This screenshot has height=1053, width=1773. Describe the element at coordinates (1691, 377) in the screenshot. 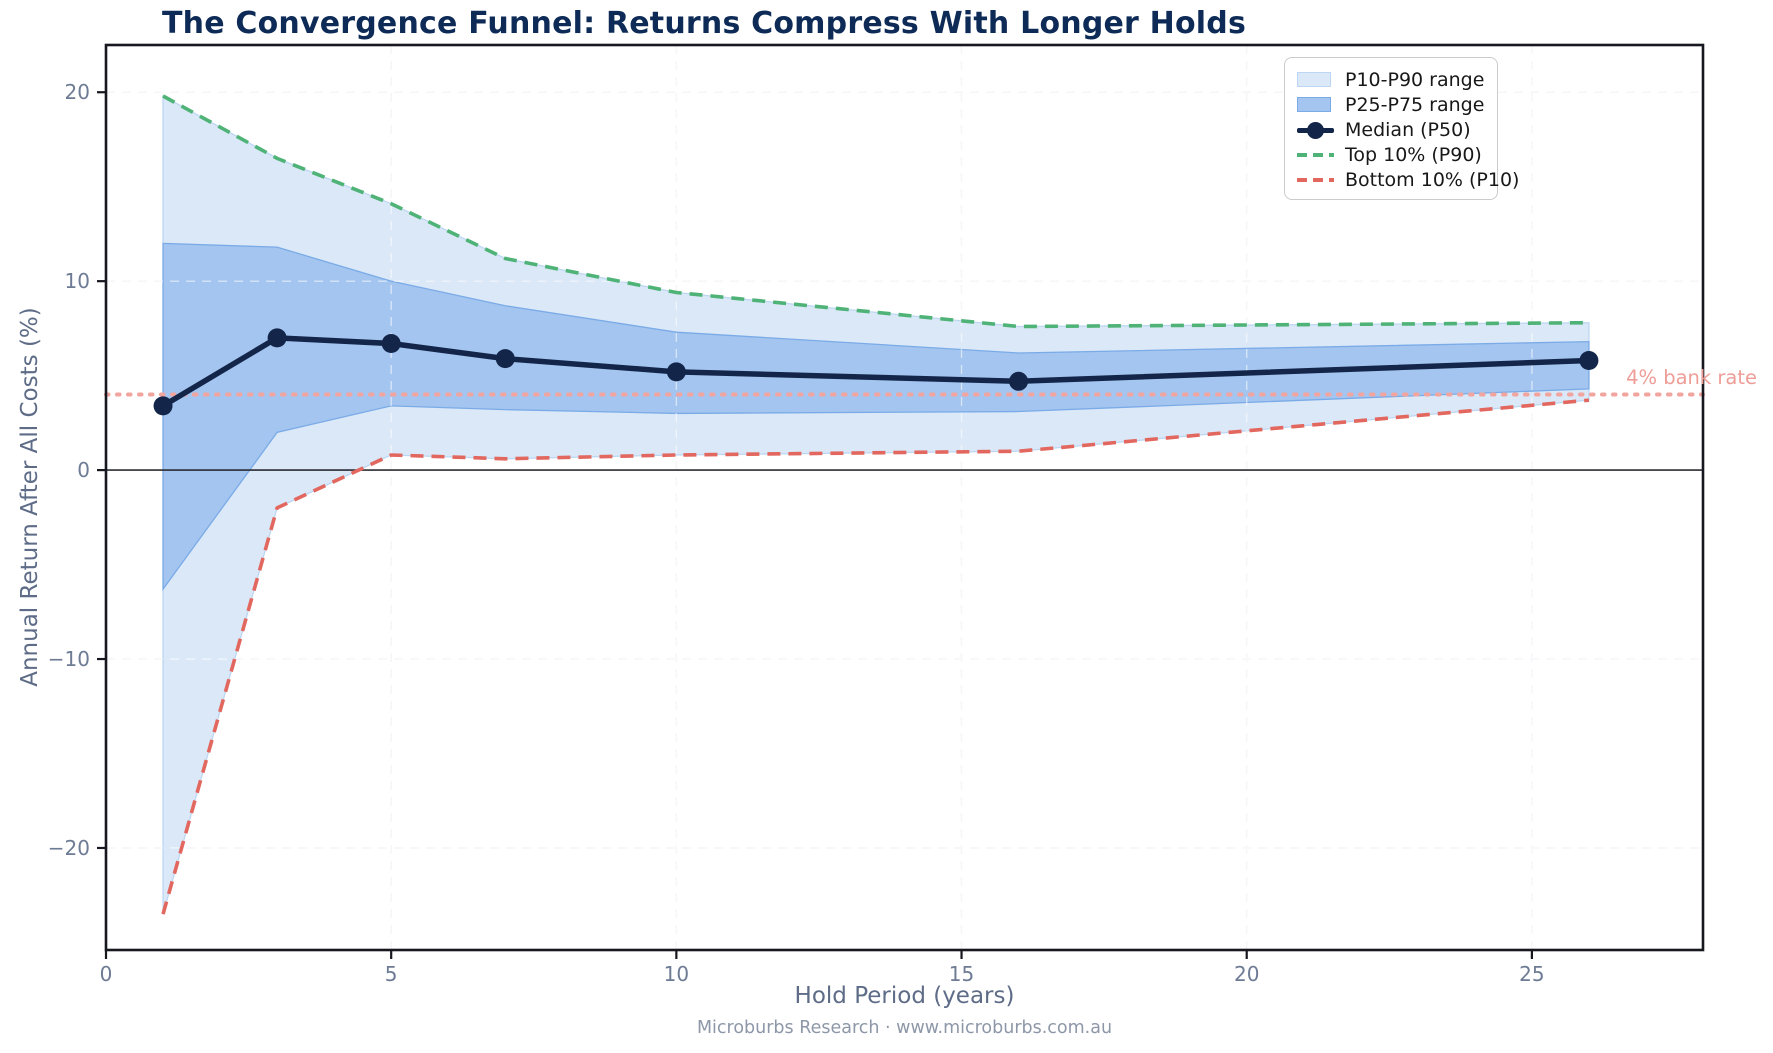

I see `bank-rate-annotation: 4% bank rate` at that location.